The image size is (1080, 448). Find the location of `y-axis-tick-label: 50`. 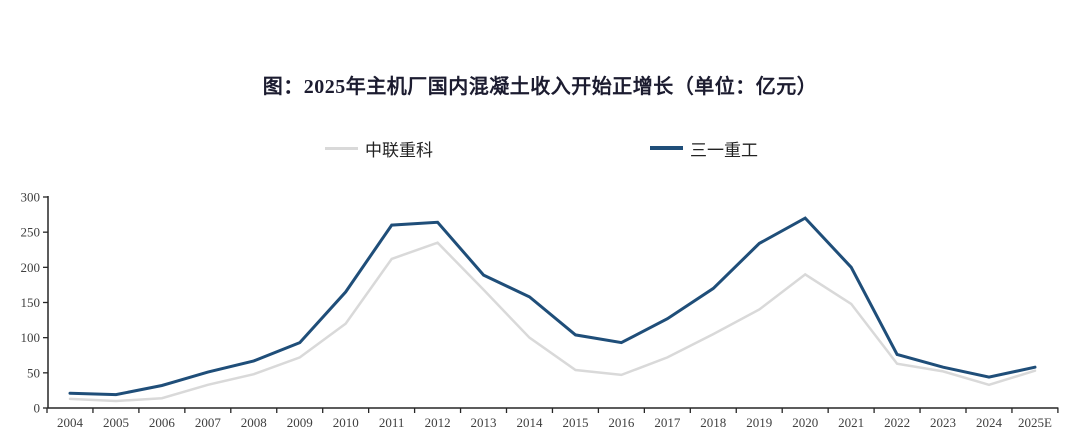

y-axis-tick-label: 50 is located at coordinates (33, 372).